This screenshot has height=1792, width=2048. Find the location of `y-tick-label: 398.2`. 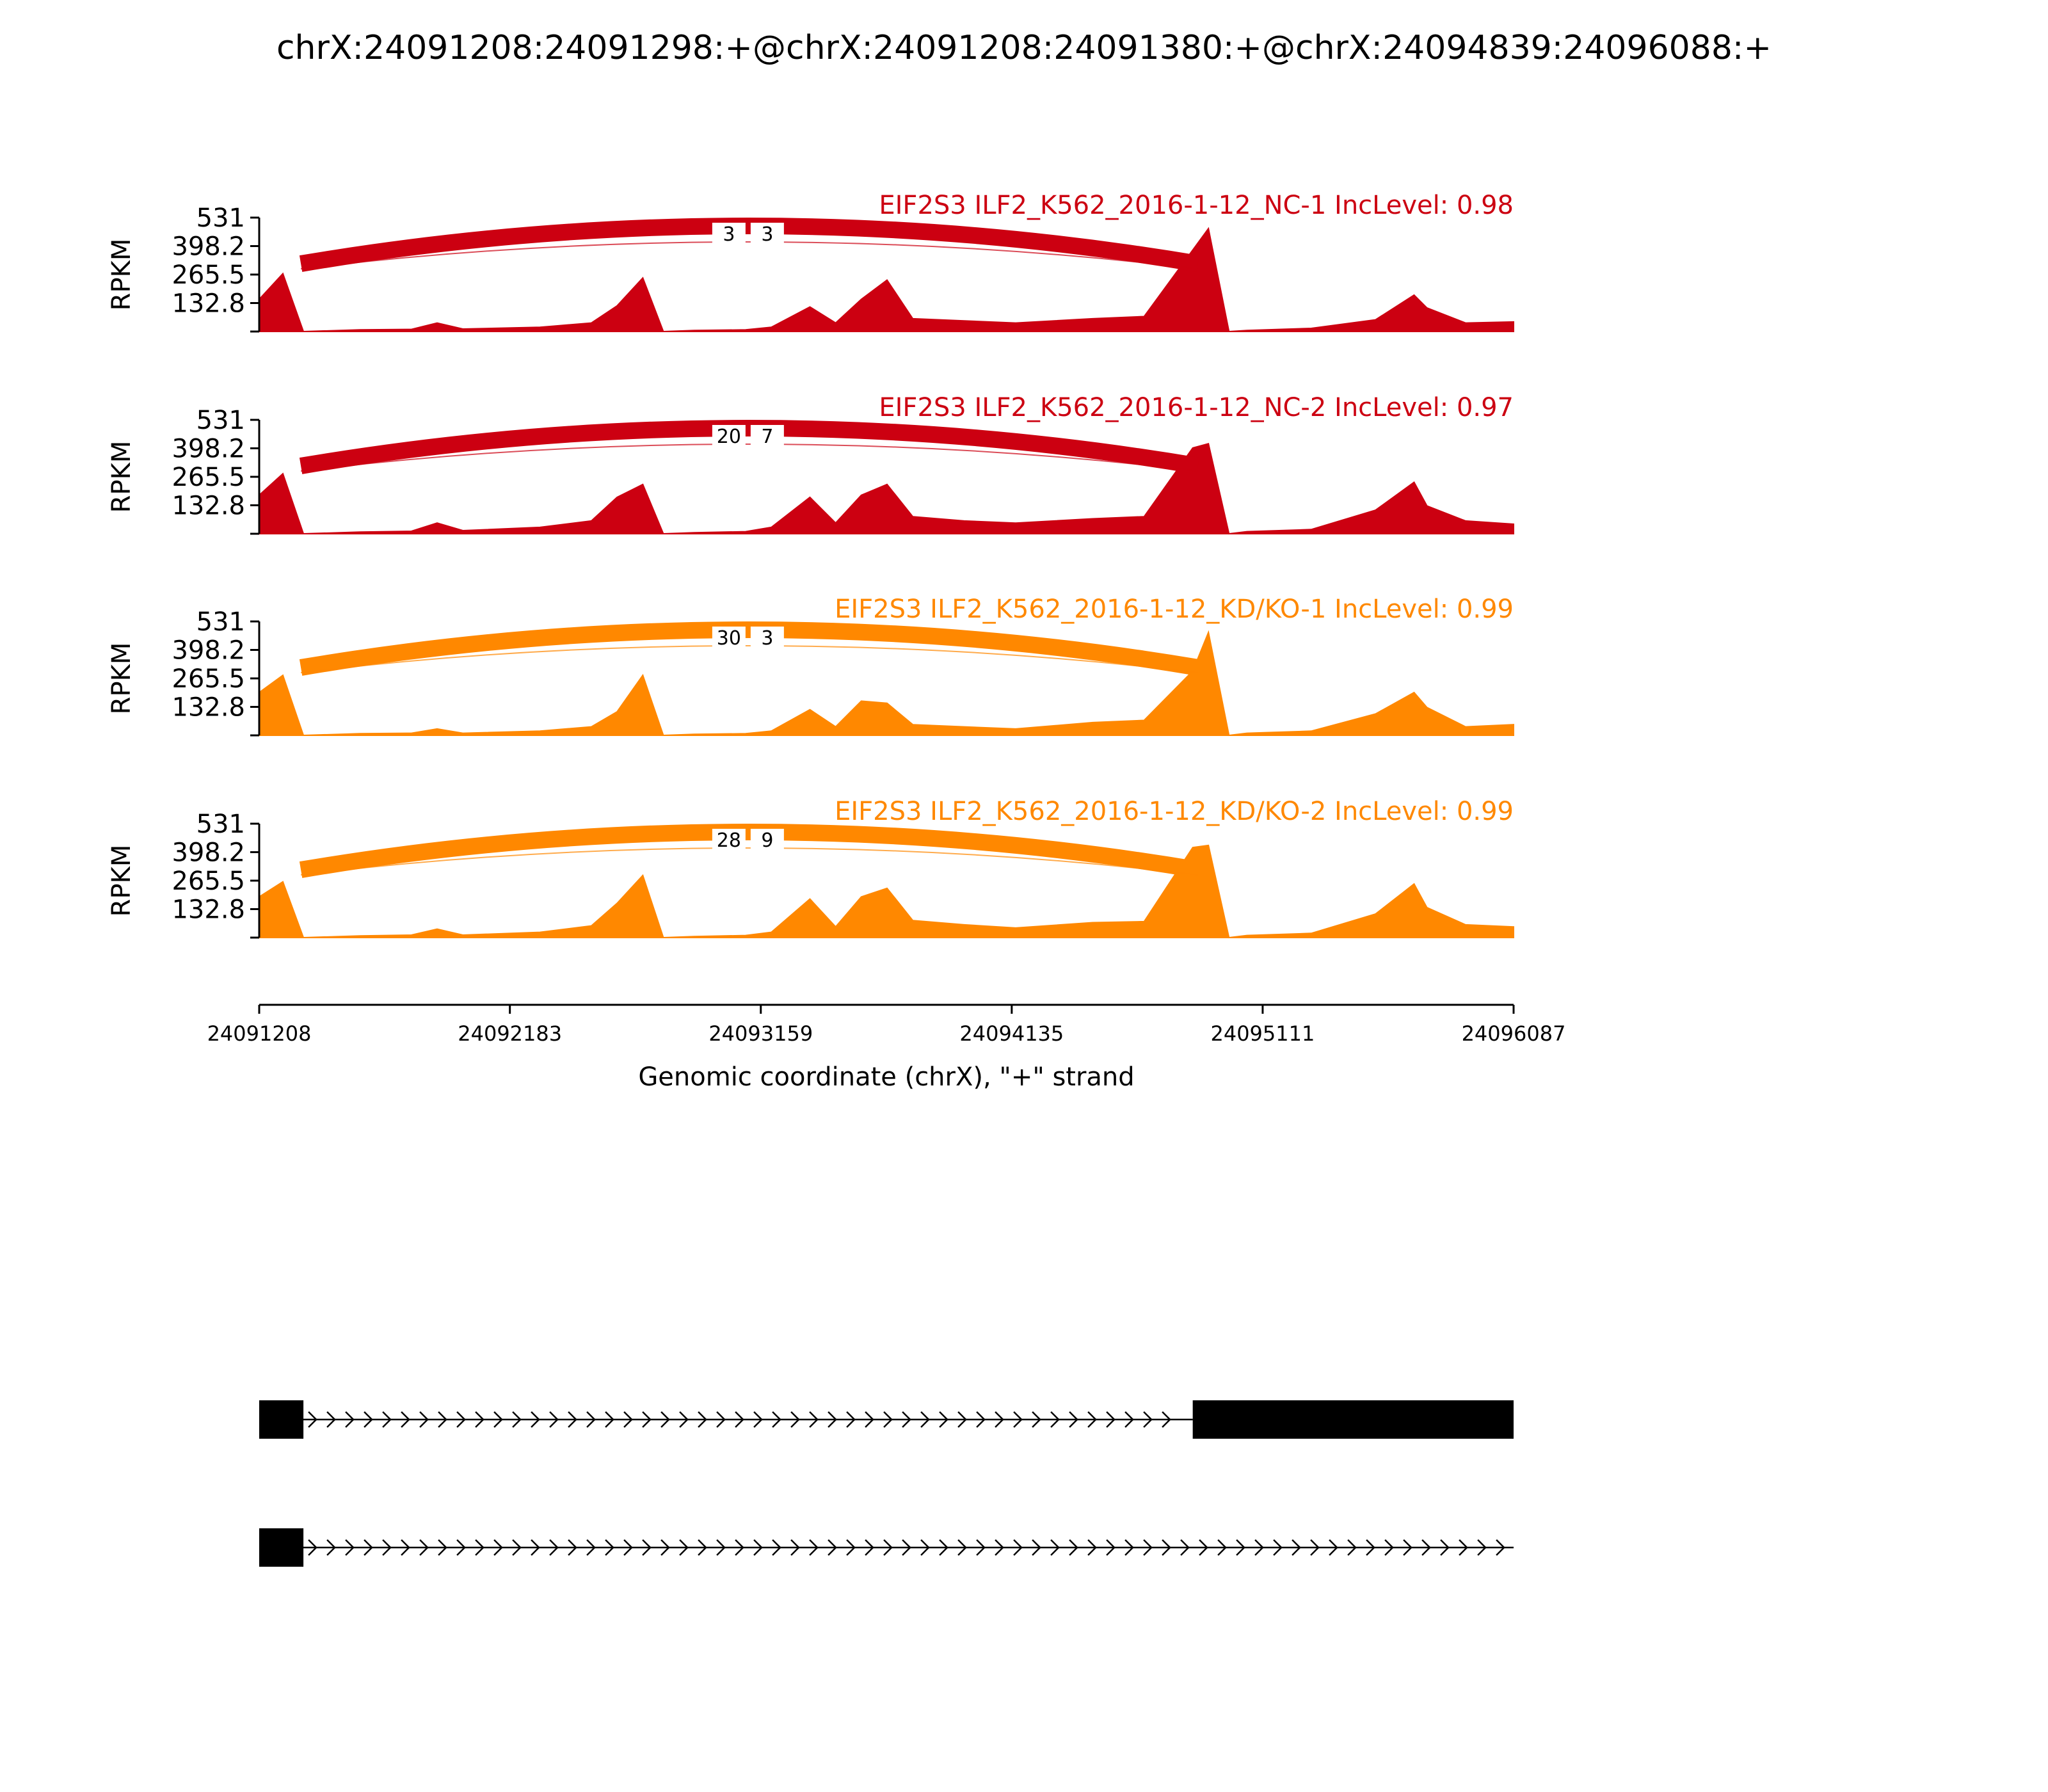

y-tick-label: 398.2 is located at coordinates (208, 449).